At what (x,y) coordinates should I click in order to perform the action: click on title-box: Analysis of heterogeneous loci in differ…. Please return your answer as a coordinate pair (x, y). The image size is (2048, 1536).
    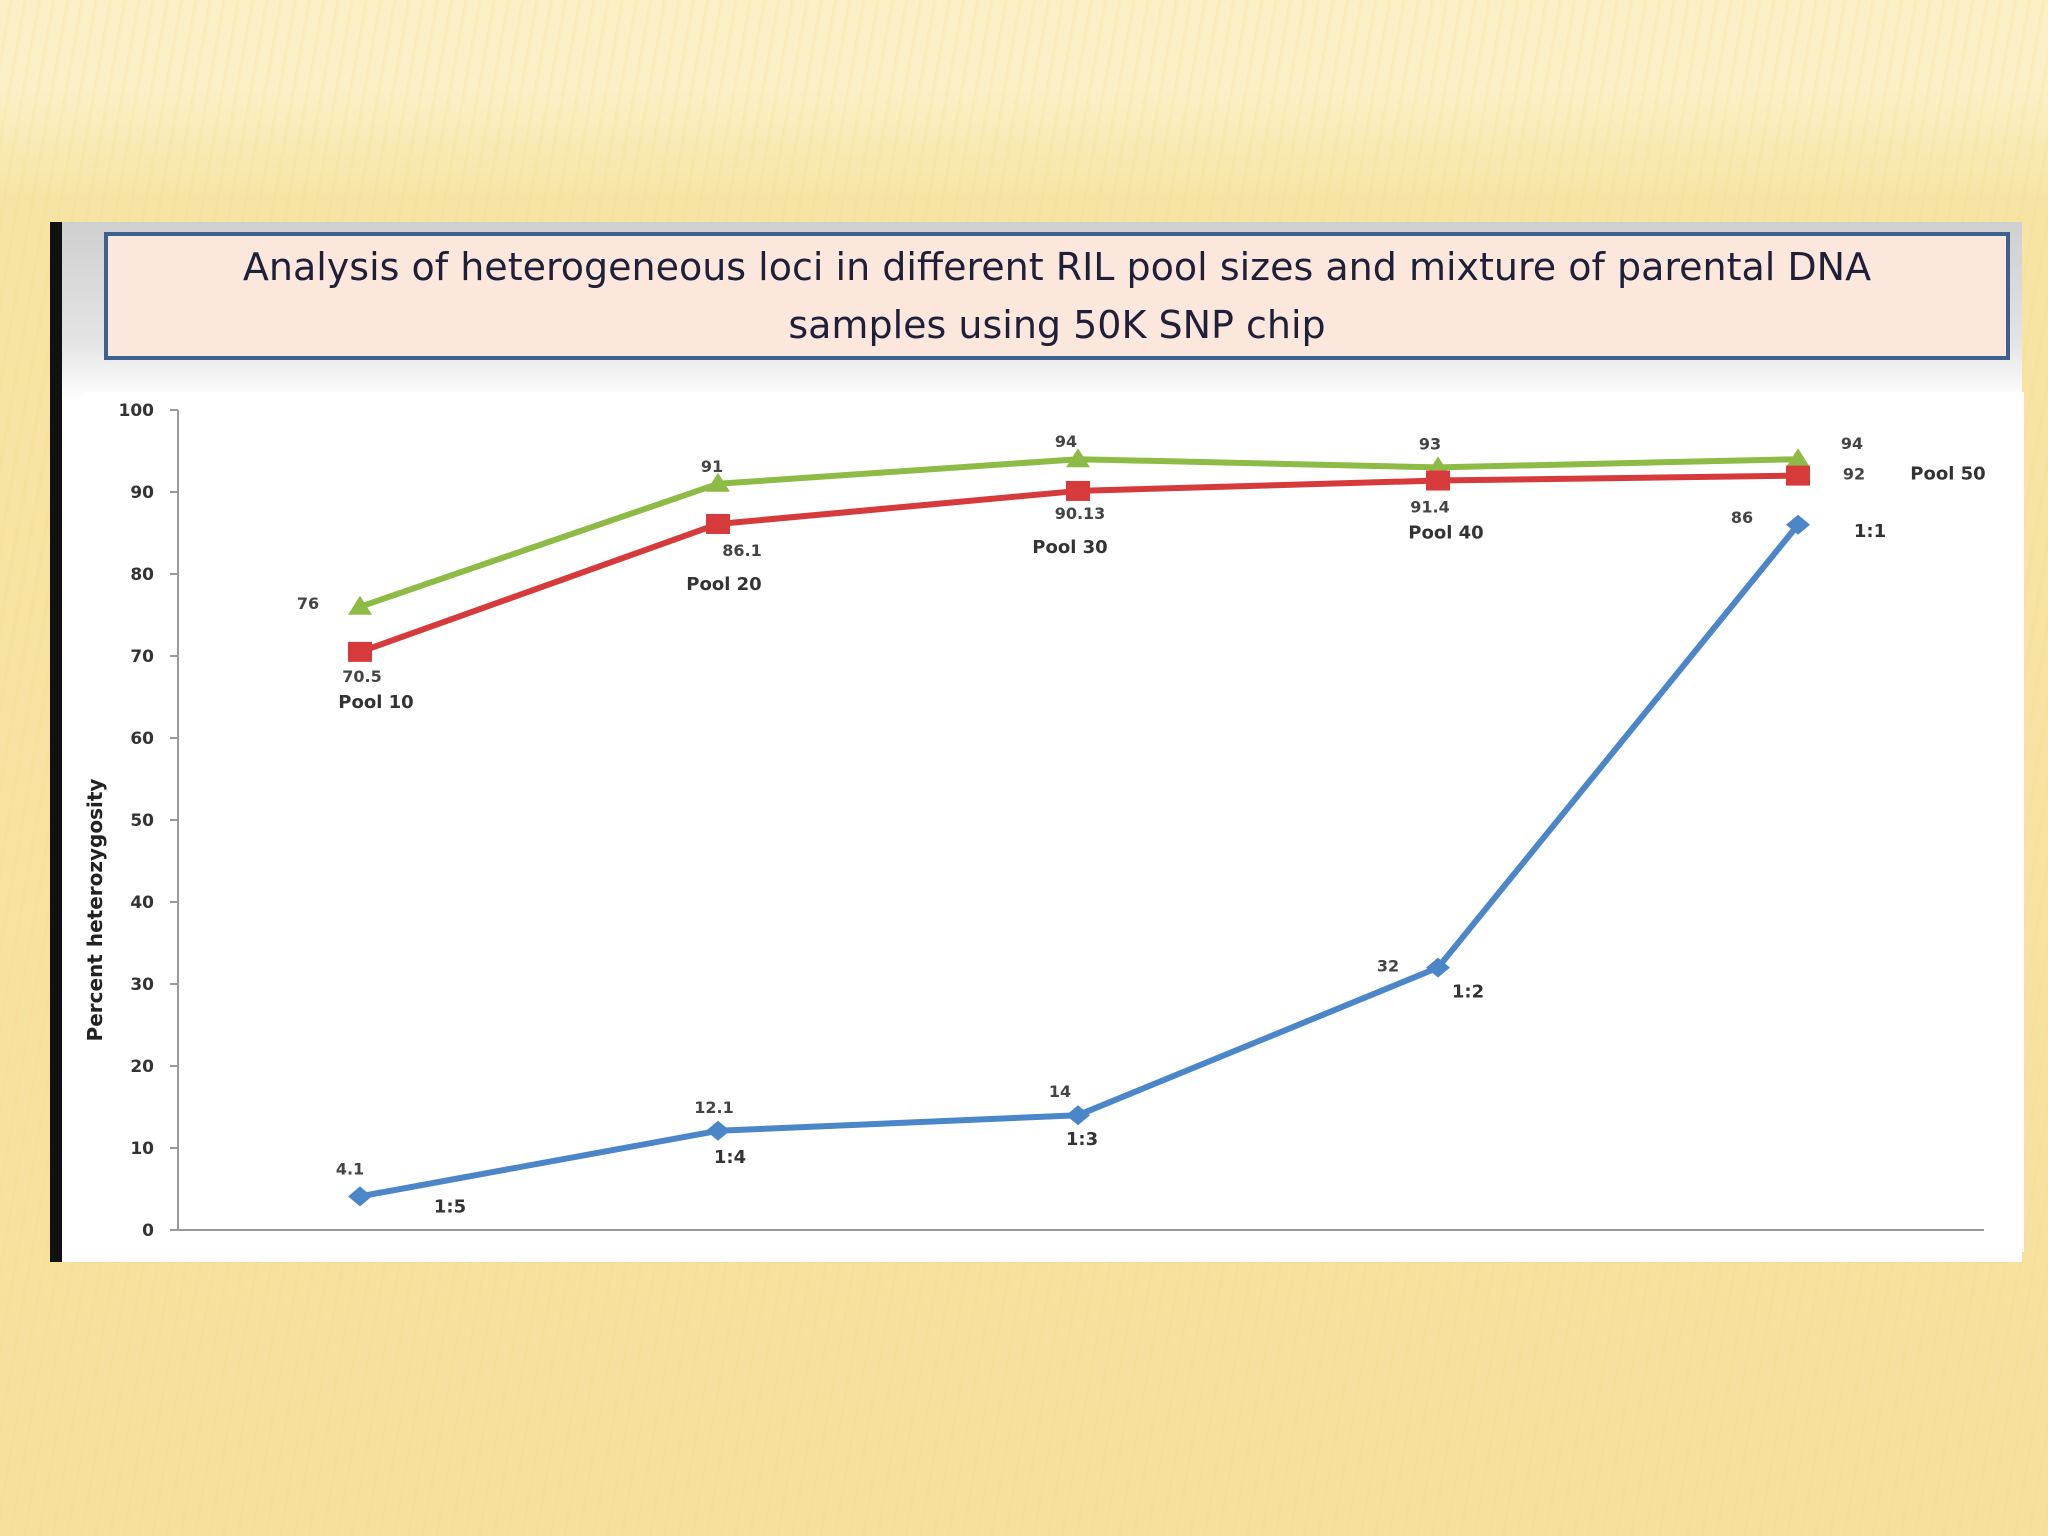
    Looking at the image, I should click on (1057, 296).